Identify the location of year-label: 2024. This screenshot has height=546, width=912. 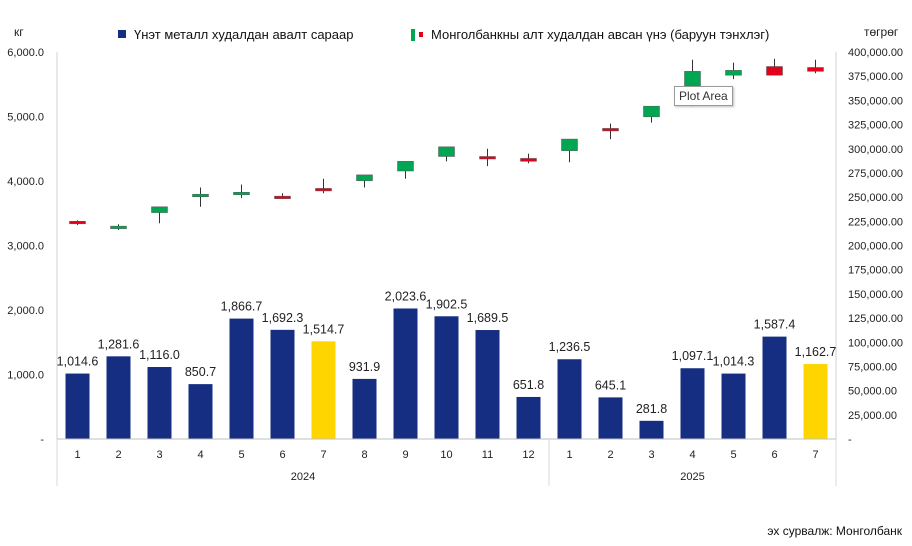
(303, 477).